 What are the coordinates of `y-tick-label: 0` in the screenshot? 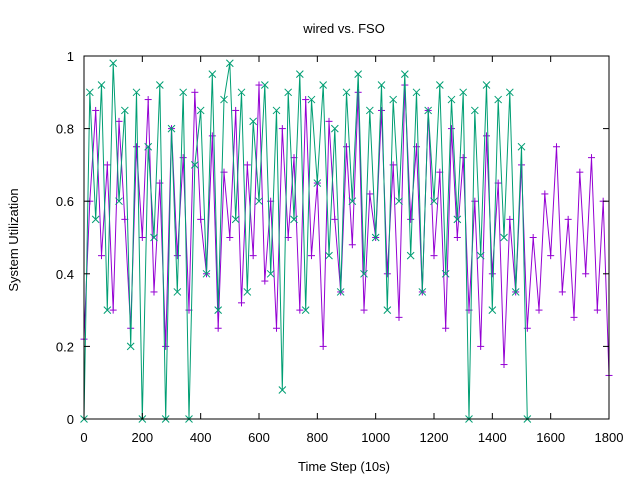 It's located at (70, 419).